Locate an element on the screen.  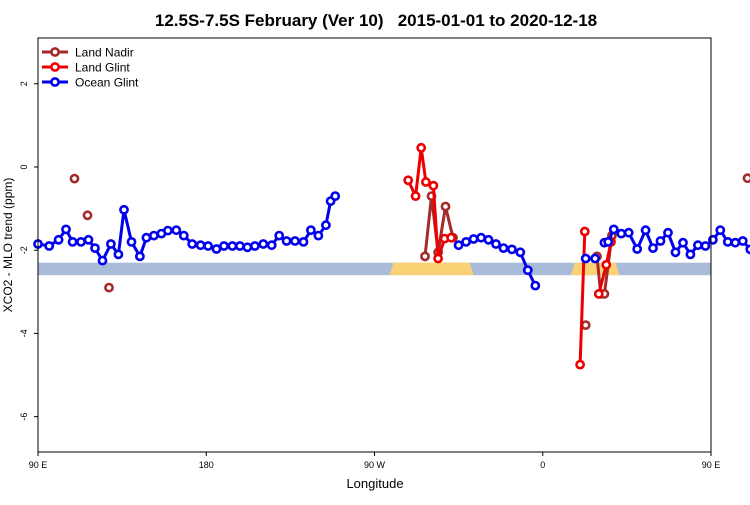
y-tick-label: -2 is located at coordinates (24, 250).